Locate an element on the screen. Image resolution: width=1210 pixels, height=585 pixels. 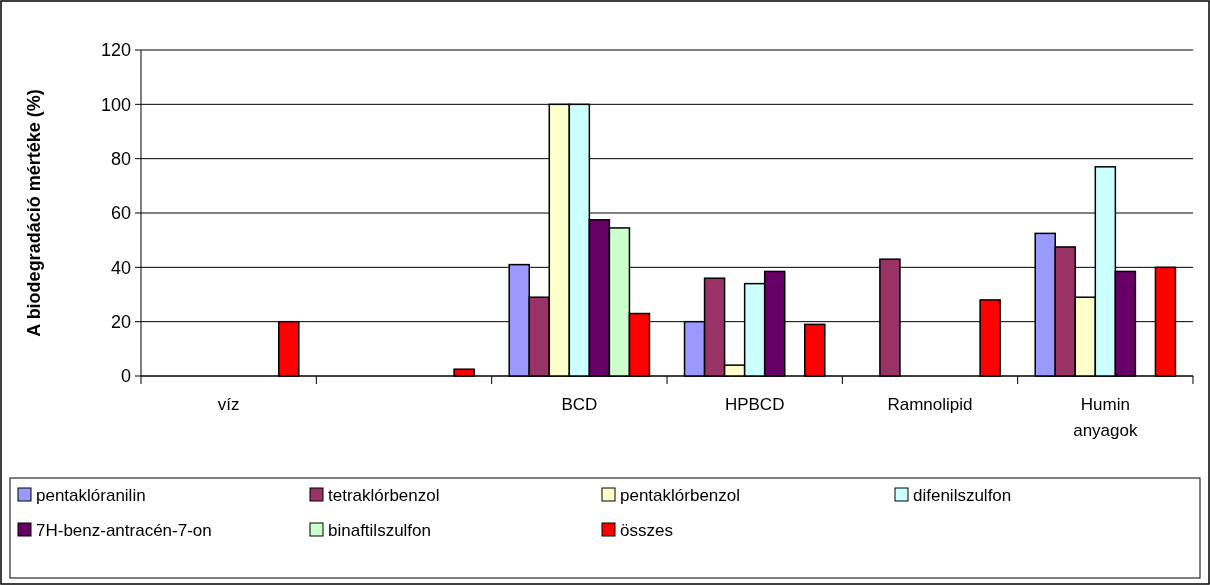
y-tick-label: 80 is located at coordinates (120, 158).